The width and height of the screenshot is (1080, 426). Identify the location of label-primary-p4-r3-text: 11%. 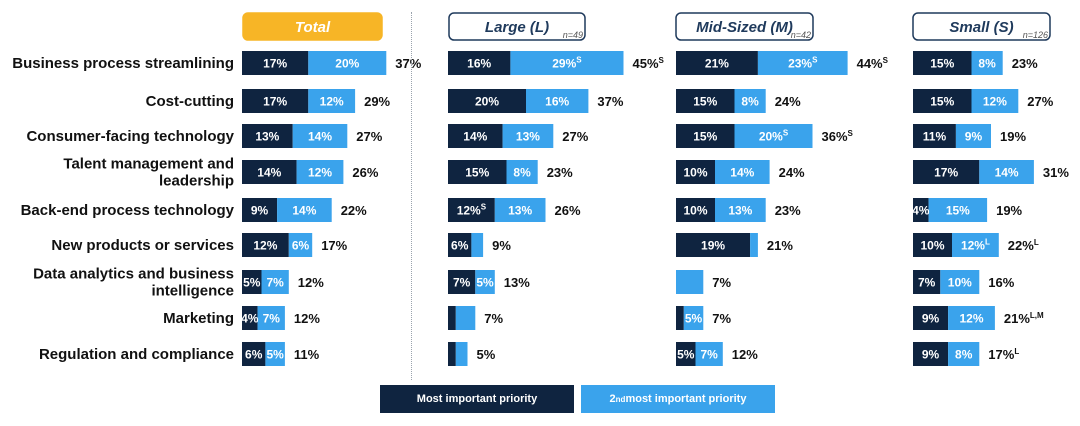
(935, 137).